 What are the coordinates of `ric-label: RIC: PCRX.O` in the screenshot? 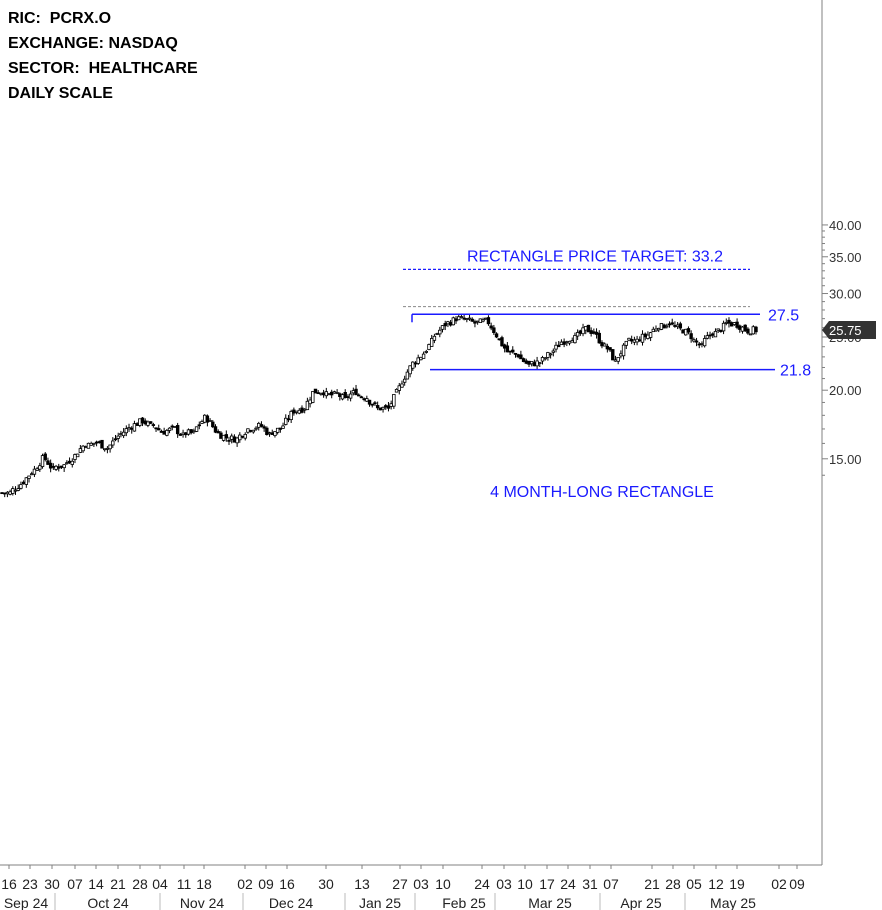 It's located at (60, 18).